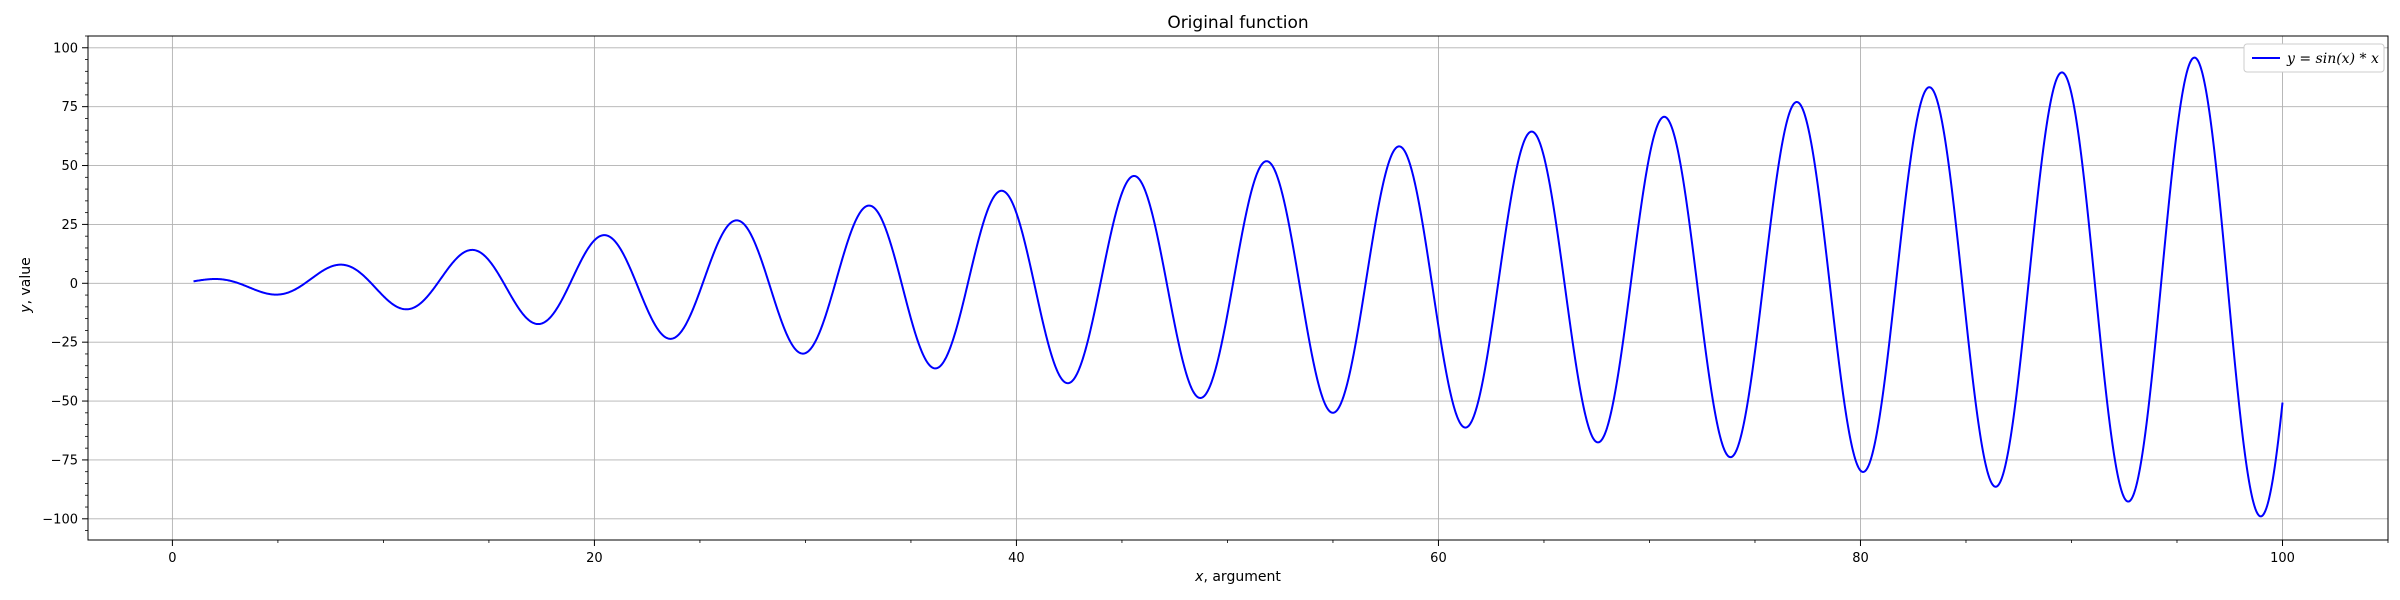 The width and height of the screenshot is (2400, 600). Describe the element at coordinates (69, 166) in the screenshot. I see `y-tick-label: 50` at that location.